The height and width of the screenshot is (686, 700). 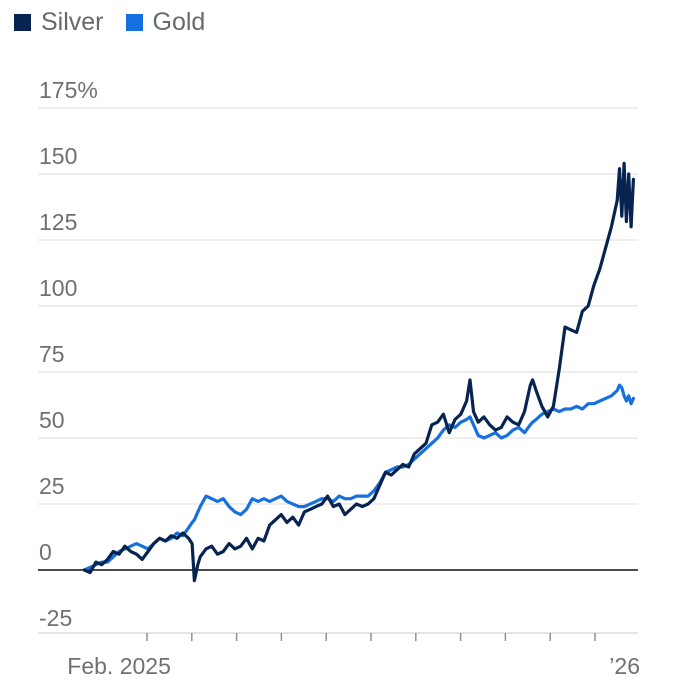 I want to click on y-tick-label: 175%, so click(x=68, y=90).